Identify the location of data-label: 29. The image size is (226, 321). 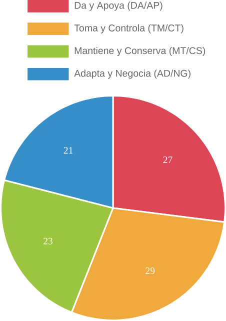
(150, 271).